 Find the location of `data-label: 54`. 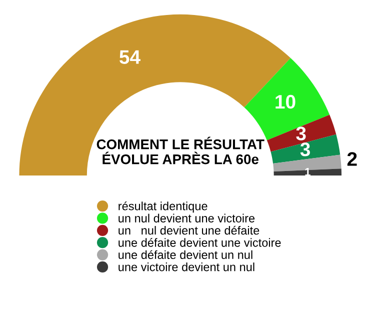

data-label: 54 is located at coordinates (130, 57).